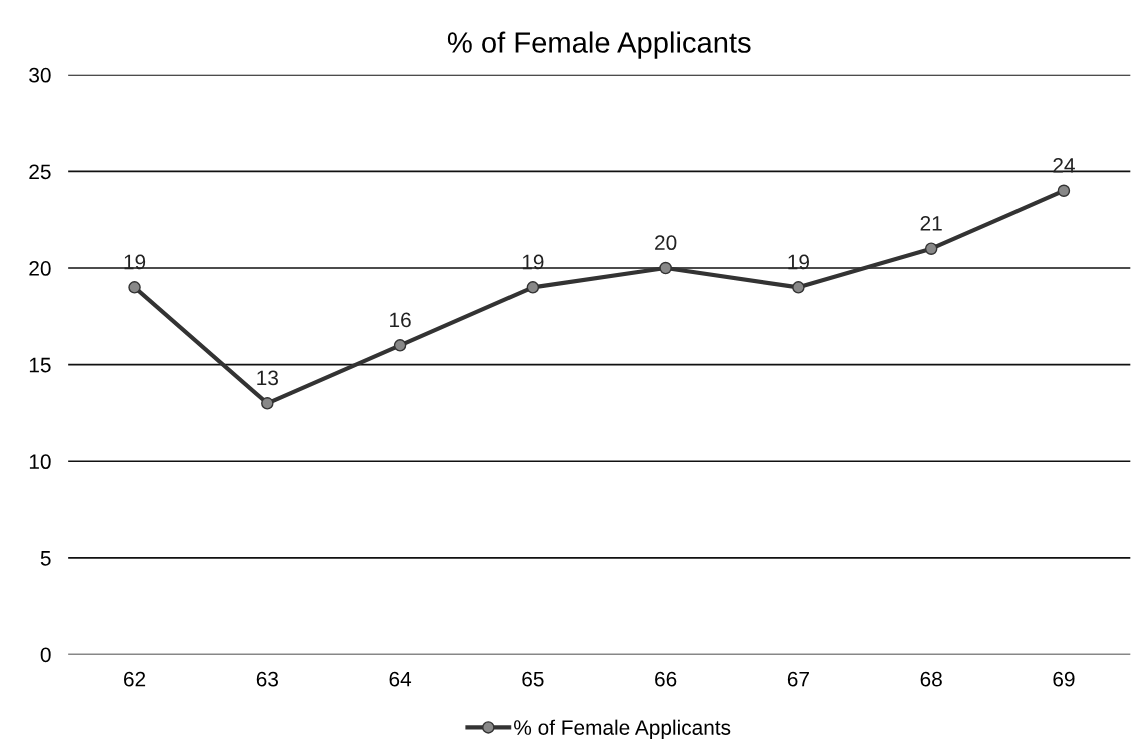 The height and width of the screenshot is (748, 1136). What do you see at coordinates (1064, 679) in the screenshot?
I see `x-tick-label: 69` at bounding box center [1064, 679].